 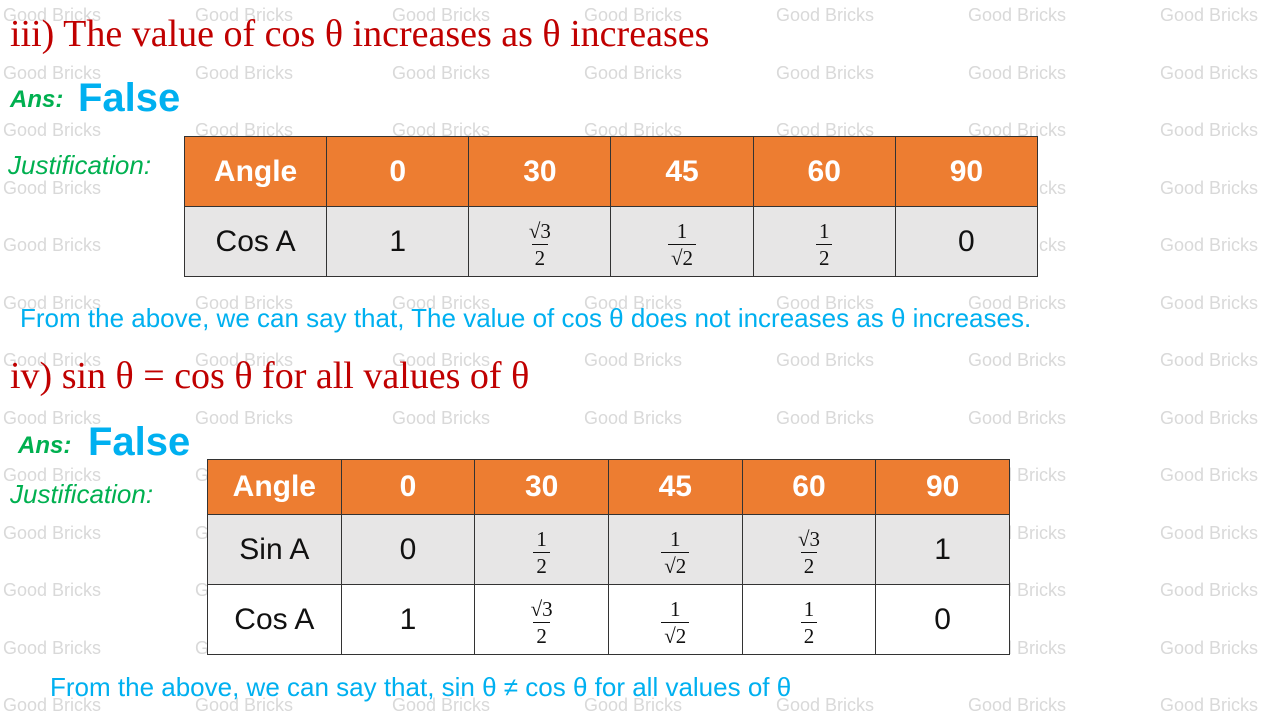 I want to click on table-row: Angle 0 30 45 60 90, so click(x=611, y=171).